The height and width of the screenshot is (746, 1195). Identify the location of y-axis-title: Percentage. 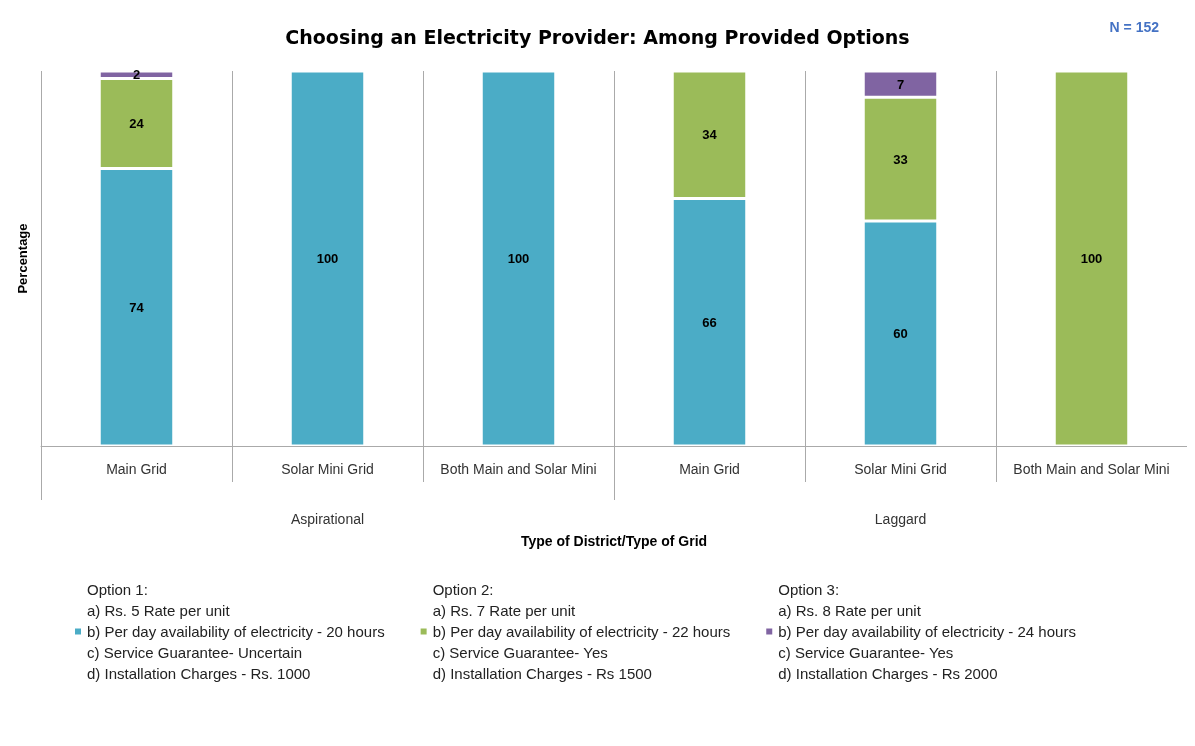
(22, 258).